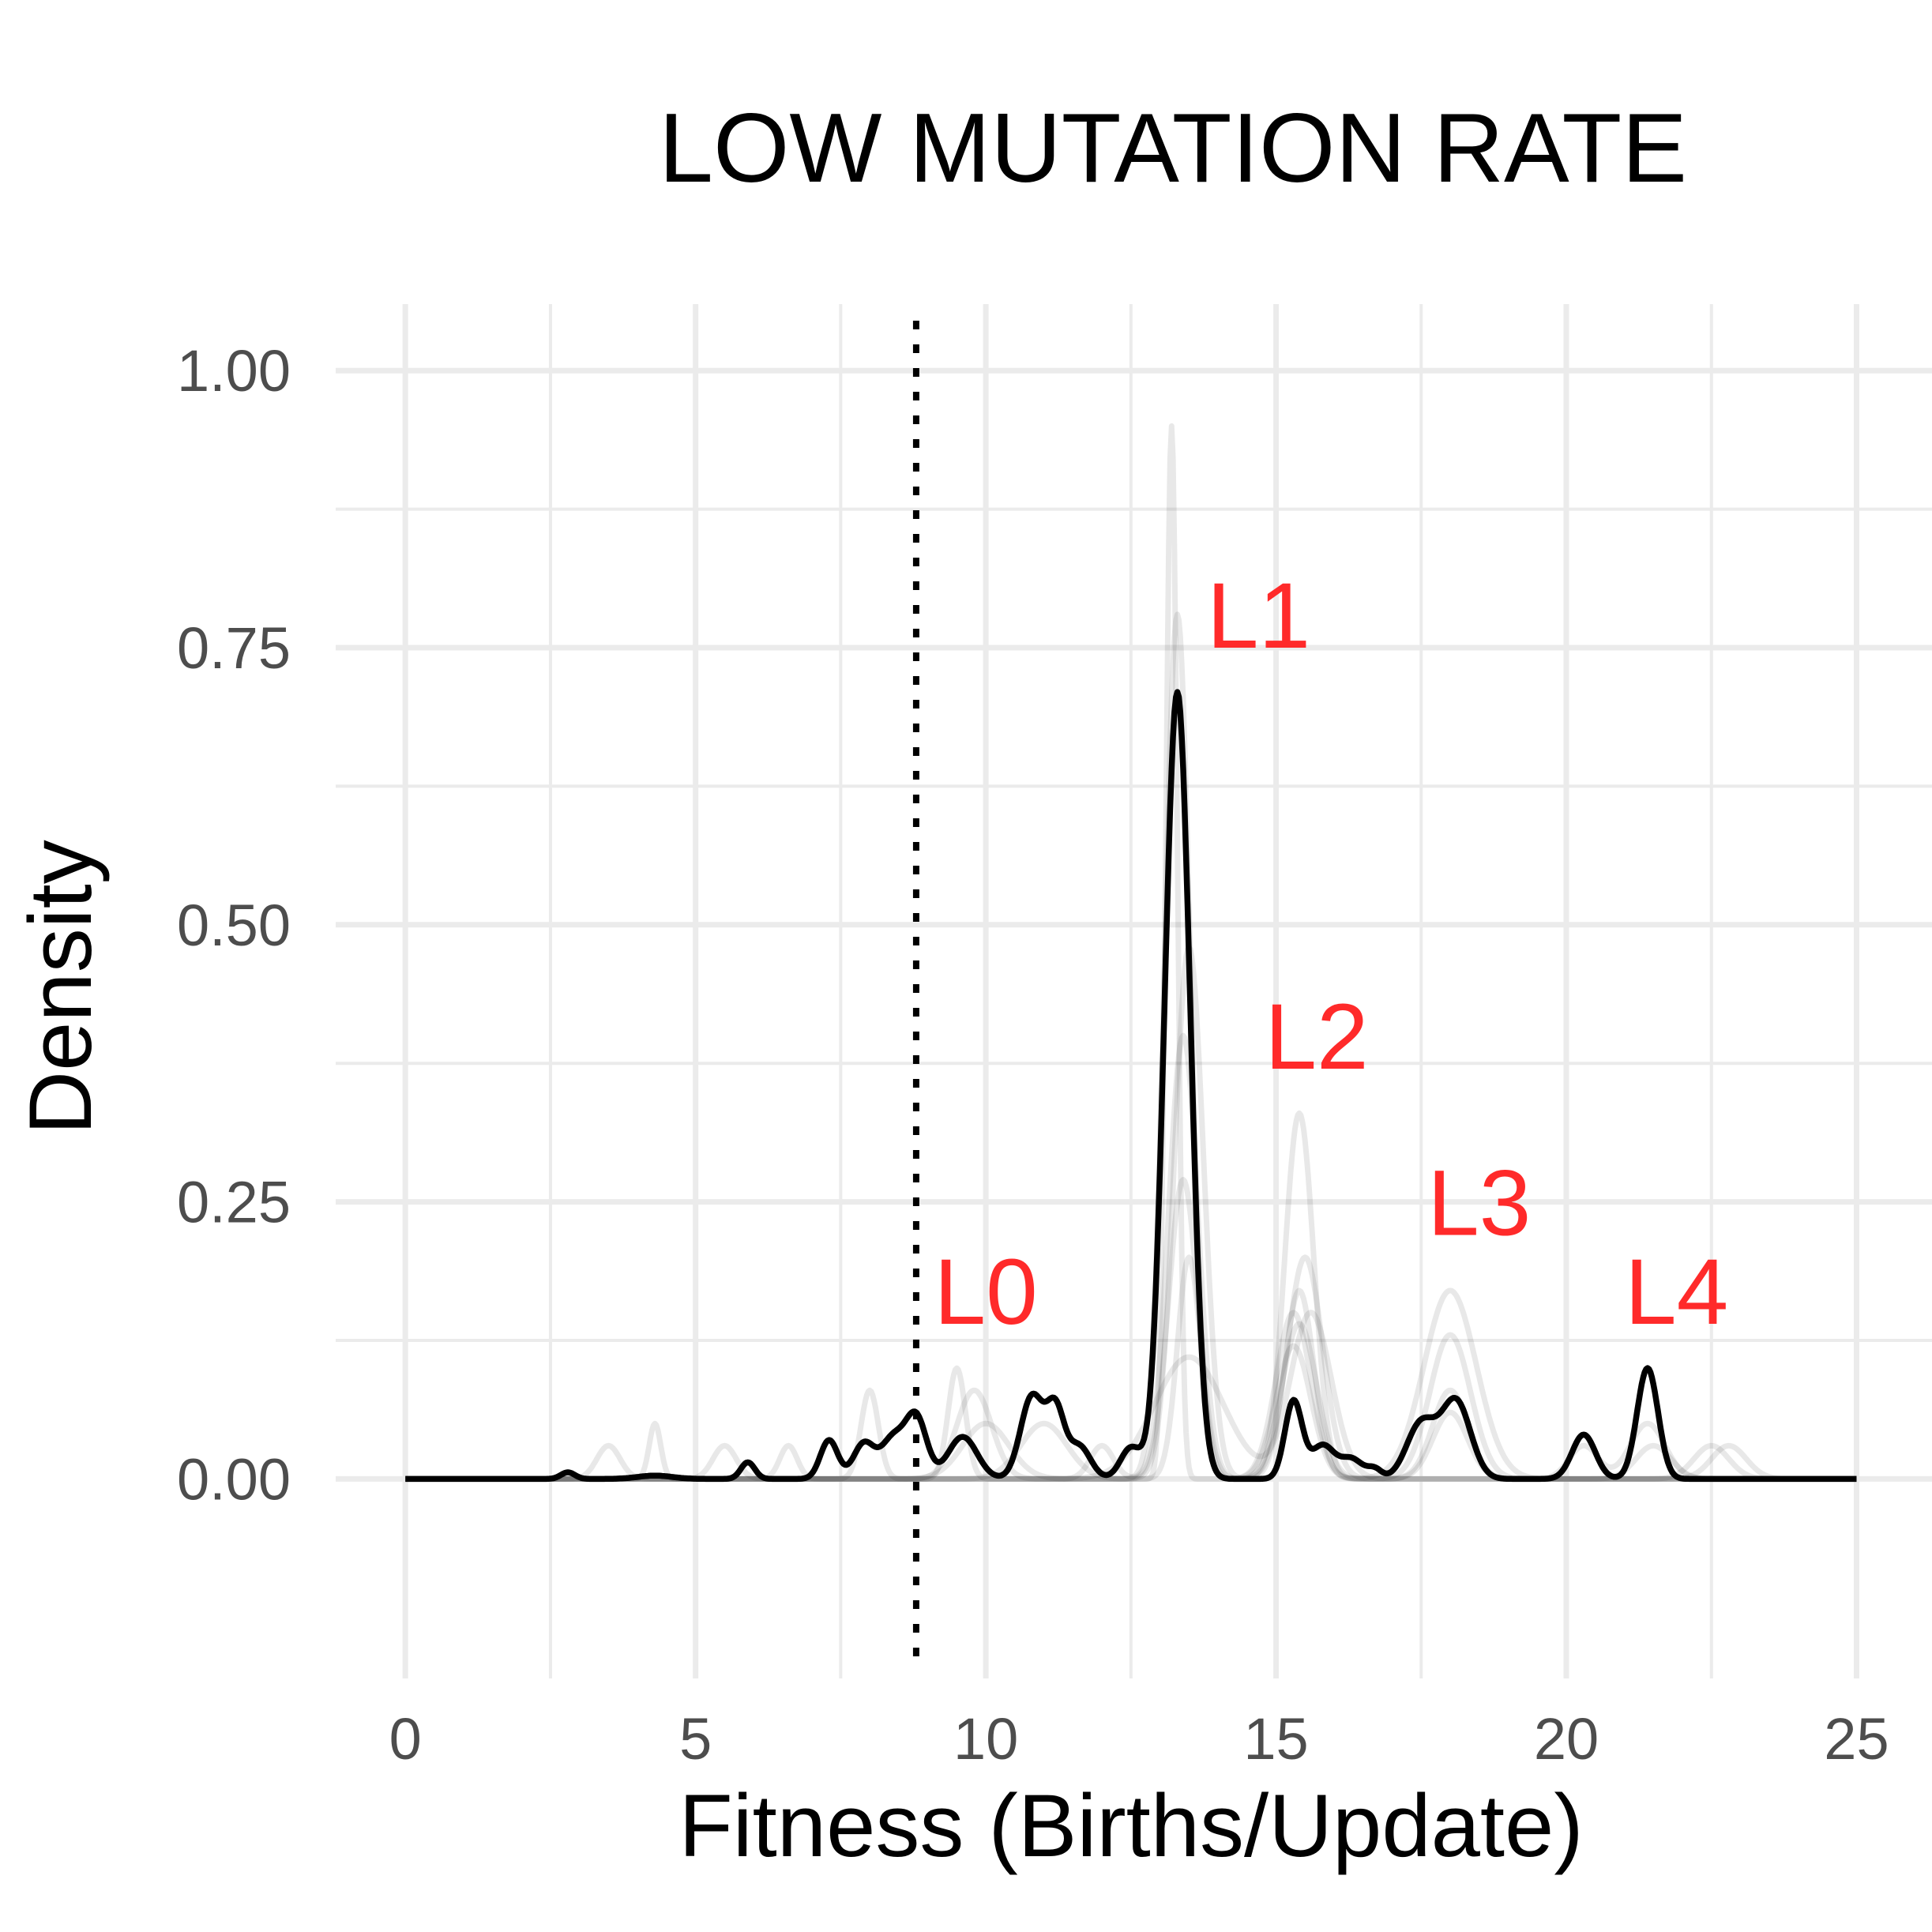 The width and height of the screenshot is (1932, 1932). I want to click on y-axis-ticks: 0.00 0.25 0.50 0.75 1.00, so click(234, 925).